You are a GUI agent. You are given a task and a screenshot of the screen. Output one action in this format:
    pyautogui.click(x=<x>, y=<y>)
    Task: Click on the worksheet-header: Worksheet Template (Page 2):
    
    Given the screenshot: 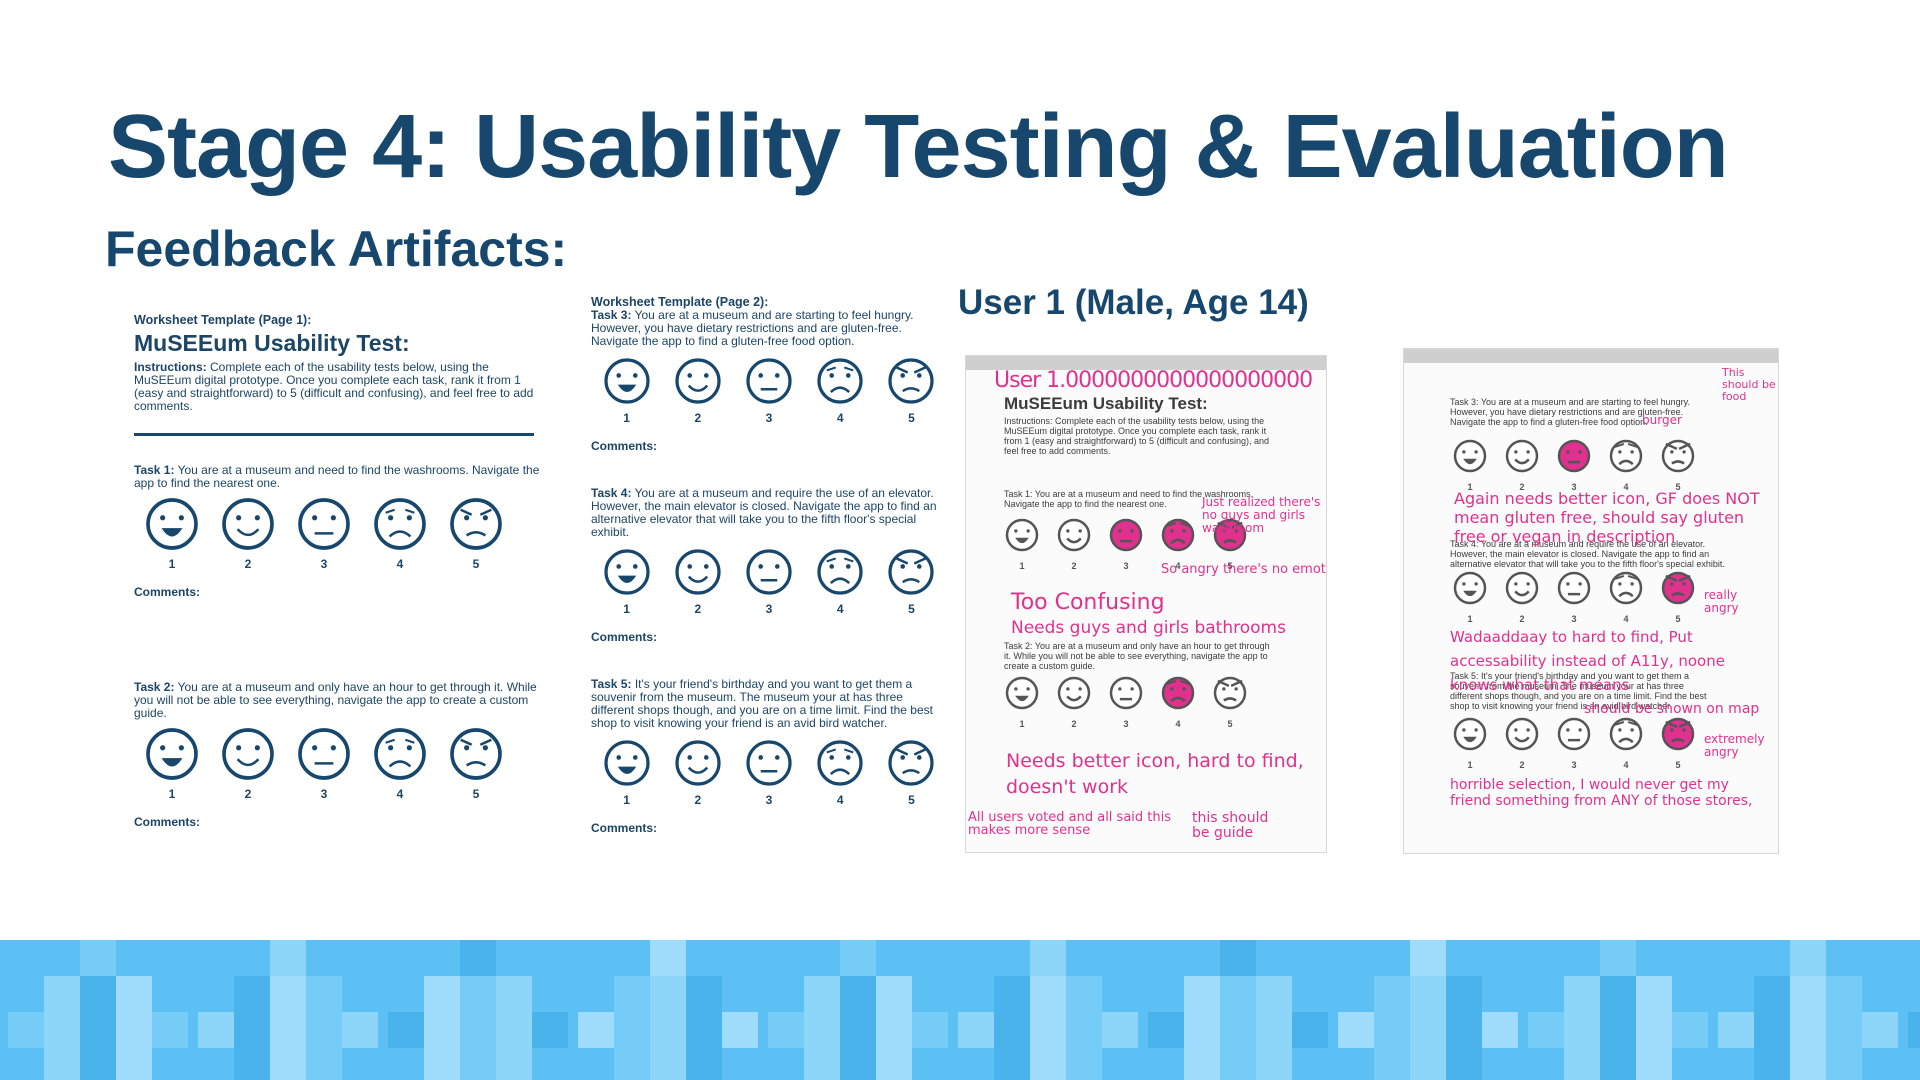 What is the action you would take?
    pyautogui.click(x=680, y=302)
    